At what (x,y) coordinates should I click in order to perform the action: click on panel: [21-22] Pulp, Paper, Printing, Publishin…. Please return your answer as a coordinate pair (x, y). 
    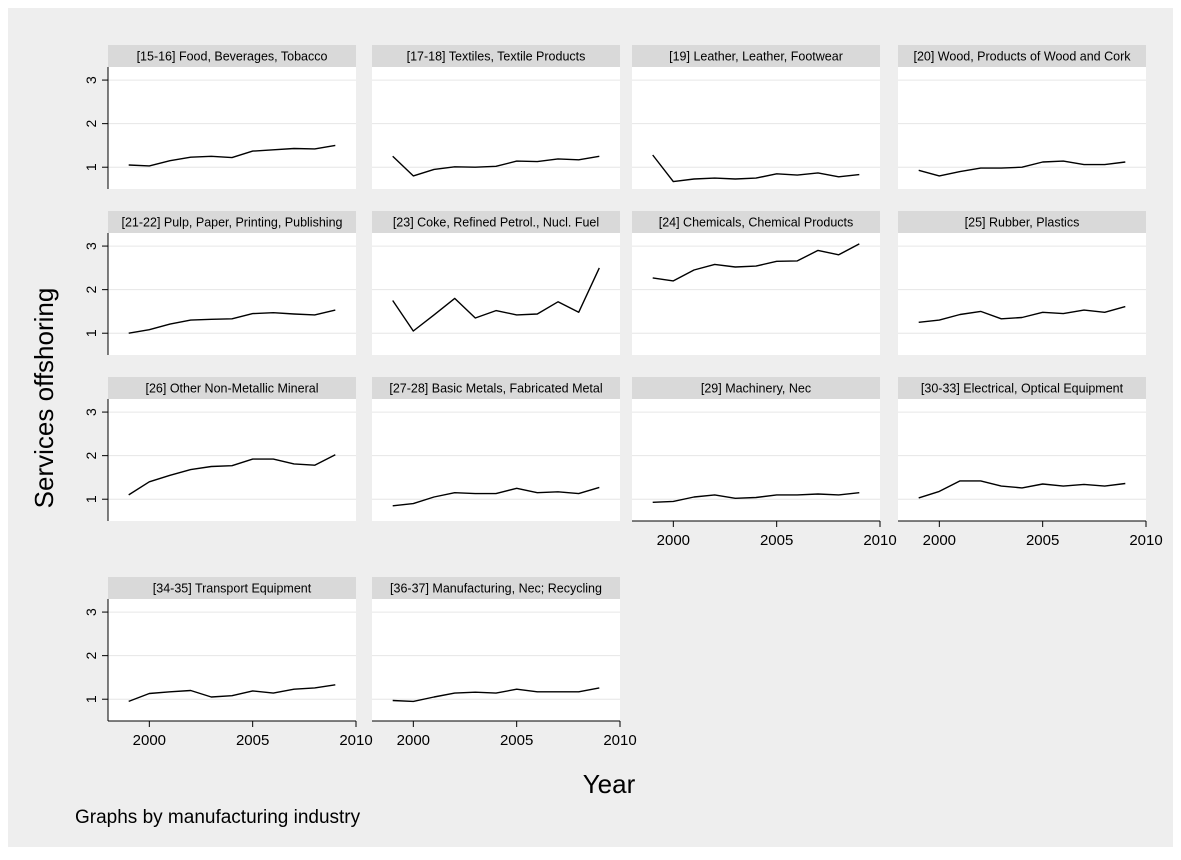
    Looking at the image, I should click on (219, 283).